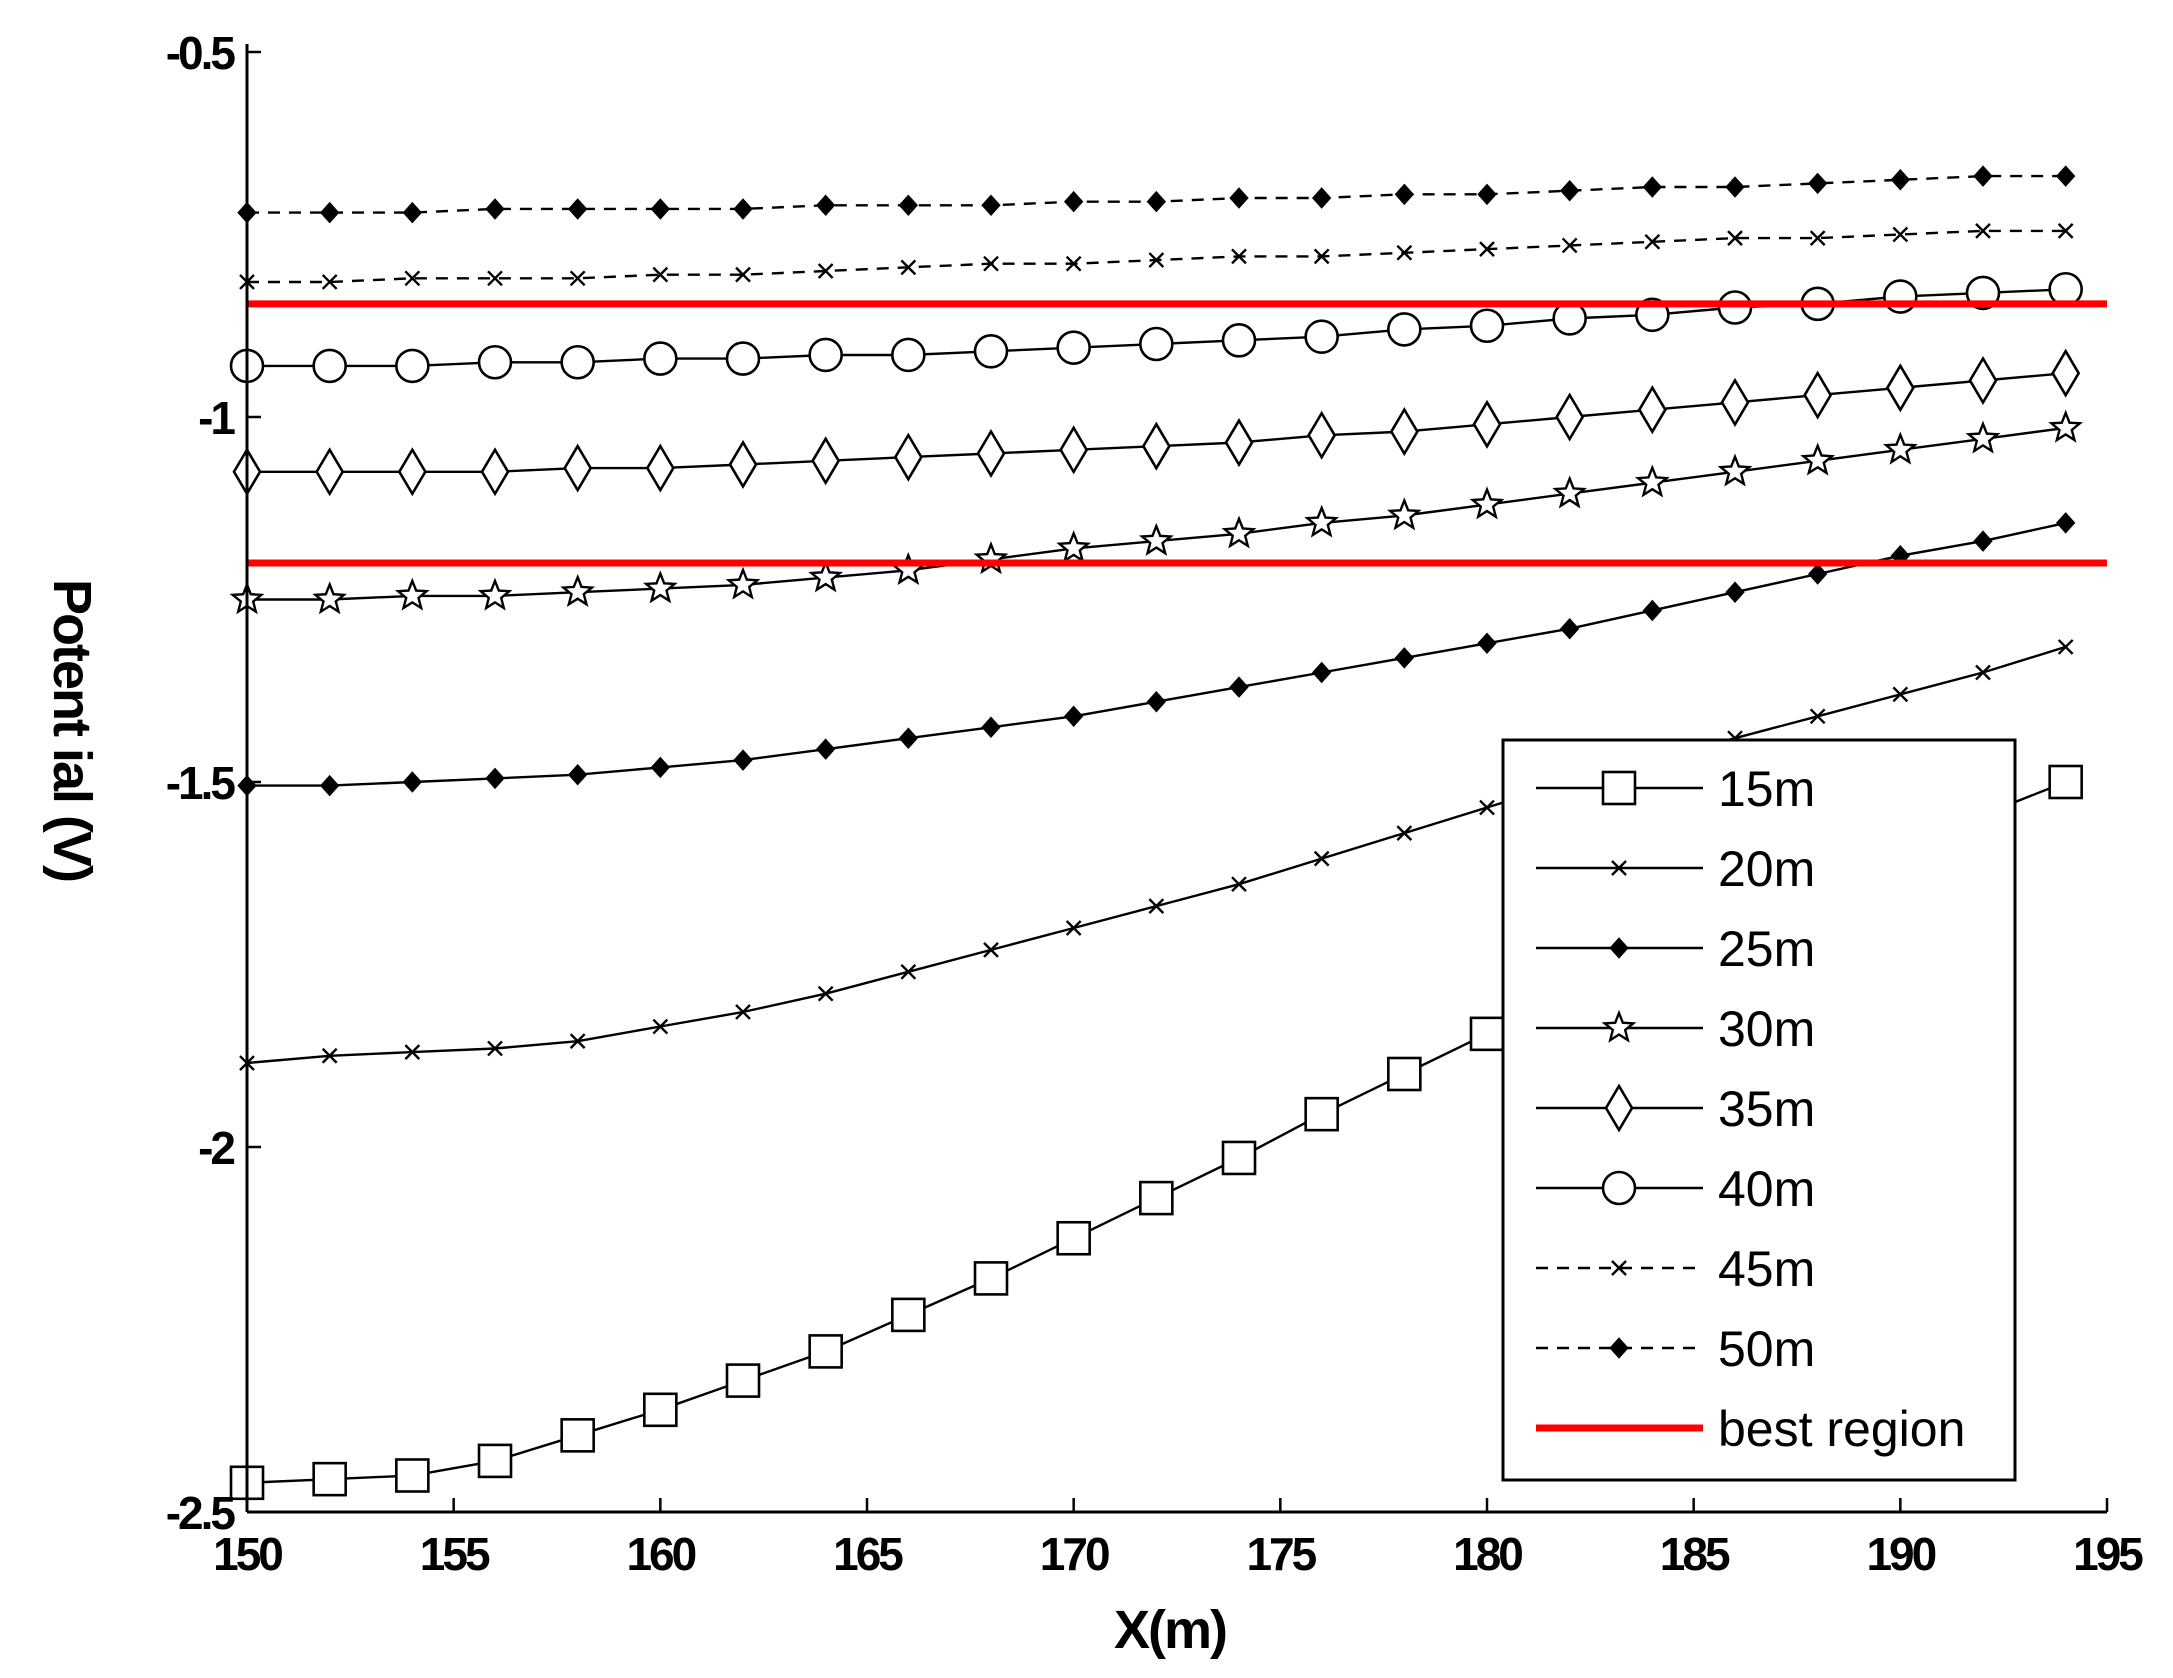  I want to click on x-tick-label: 195, so click(2108, 1554).